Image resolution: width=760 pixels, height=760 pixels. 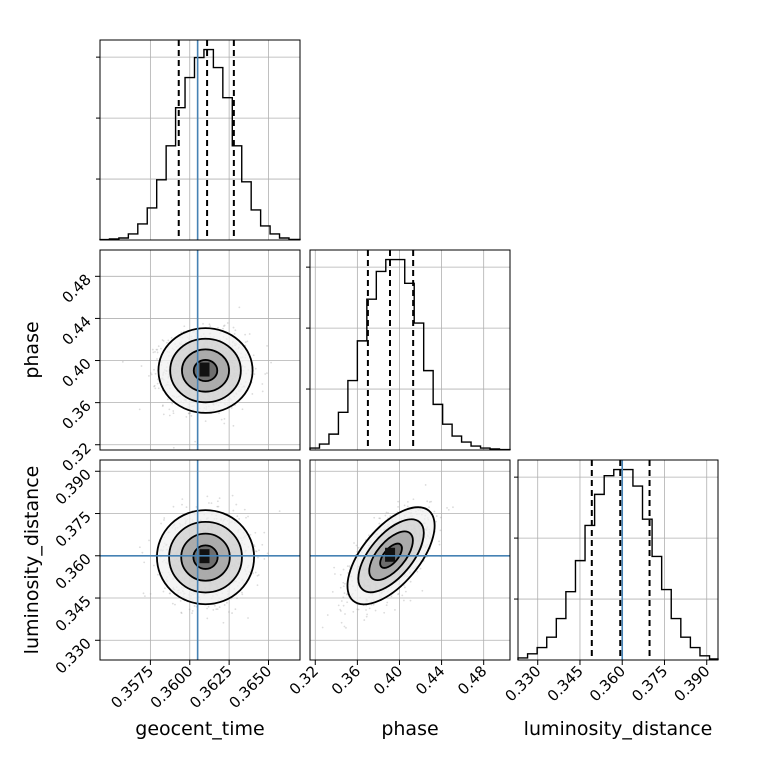 What do you see at coordinates (618, 729) in the screenshot?
I see `x-axis-label-luminosity_distance: luminosity_distance` at bounding box center [618, 729].